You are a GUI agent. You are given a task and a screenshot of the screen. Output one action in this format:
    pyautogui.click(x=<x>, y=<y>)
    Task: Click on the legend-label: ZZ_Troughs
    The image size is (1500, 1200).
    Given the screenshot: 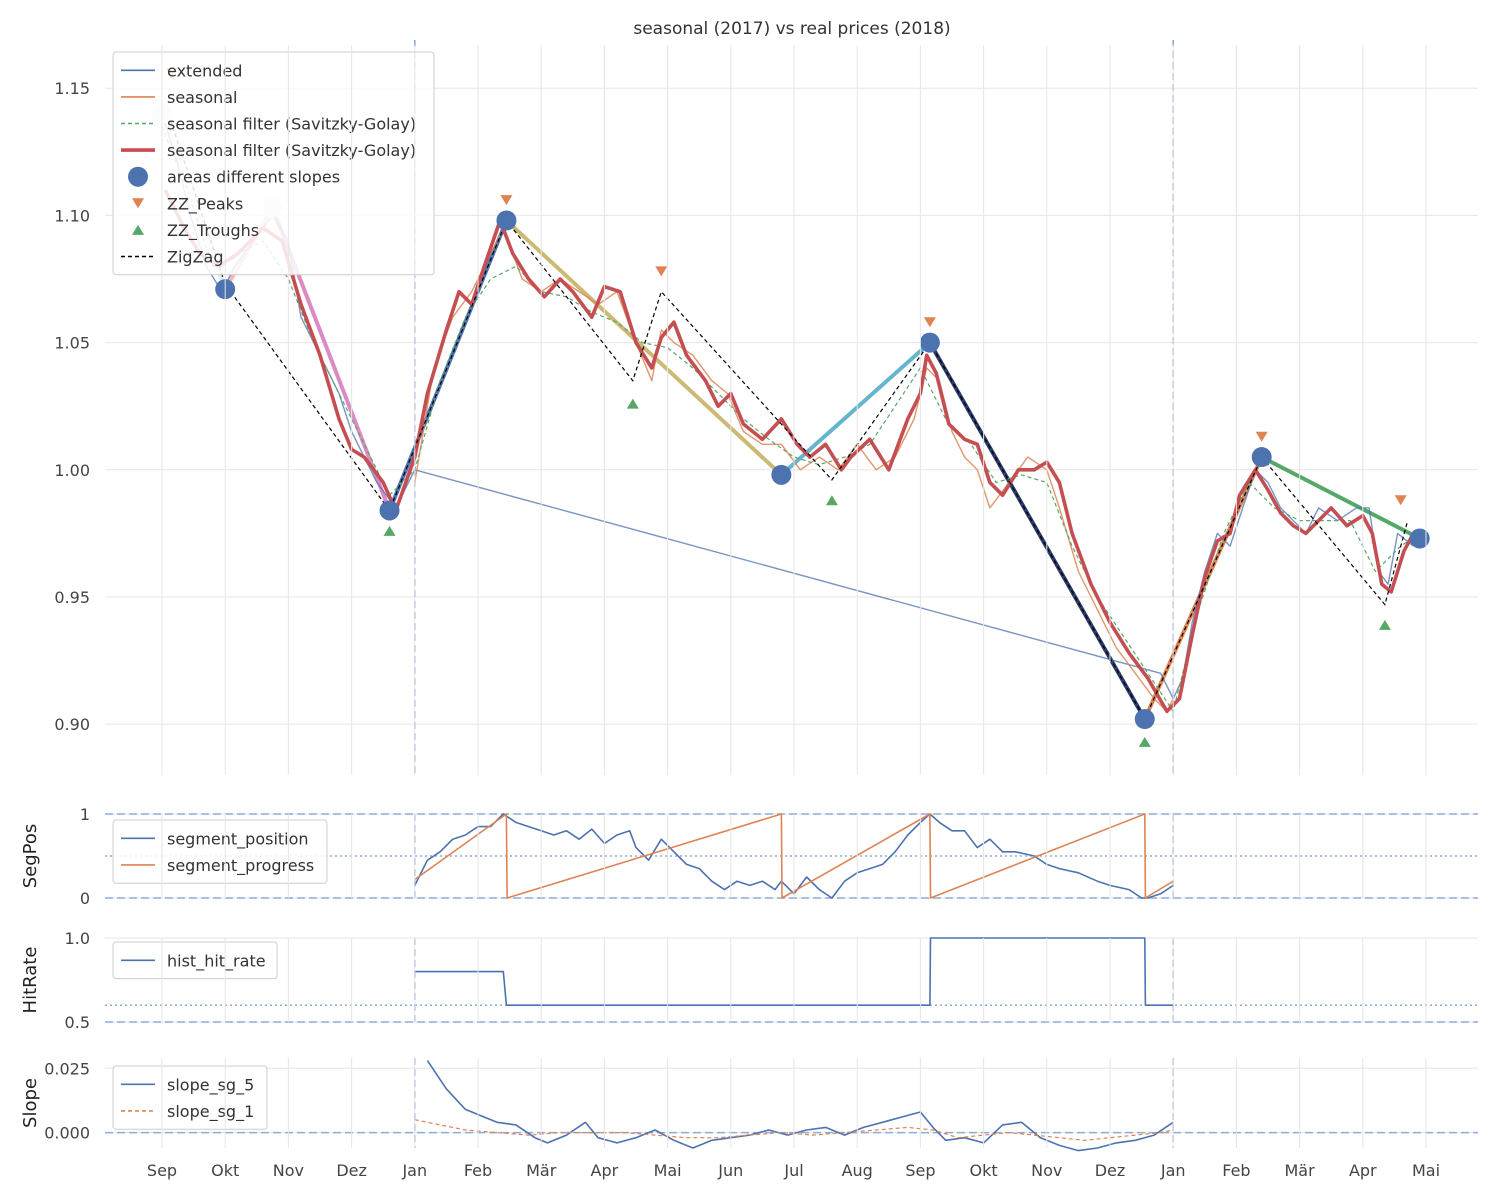 What is the action you would take?
    pyautogui.click(x=213, y=231)
    